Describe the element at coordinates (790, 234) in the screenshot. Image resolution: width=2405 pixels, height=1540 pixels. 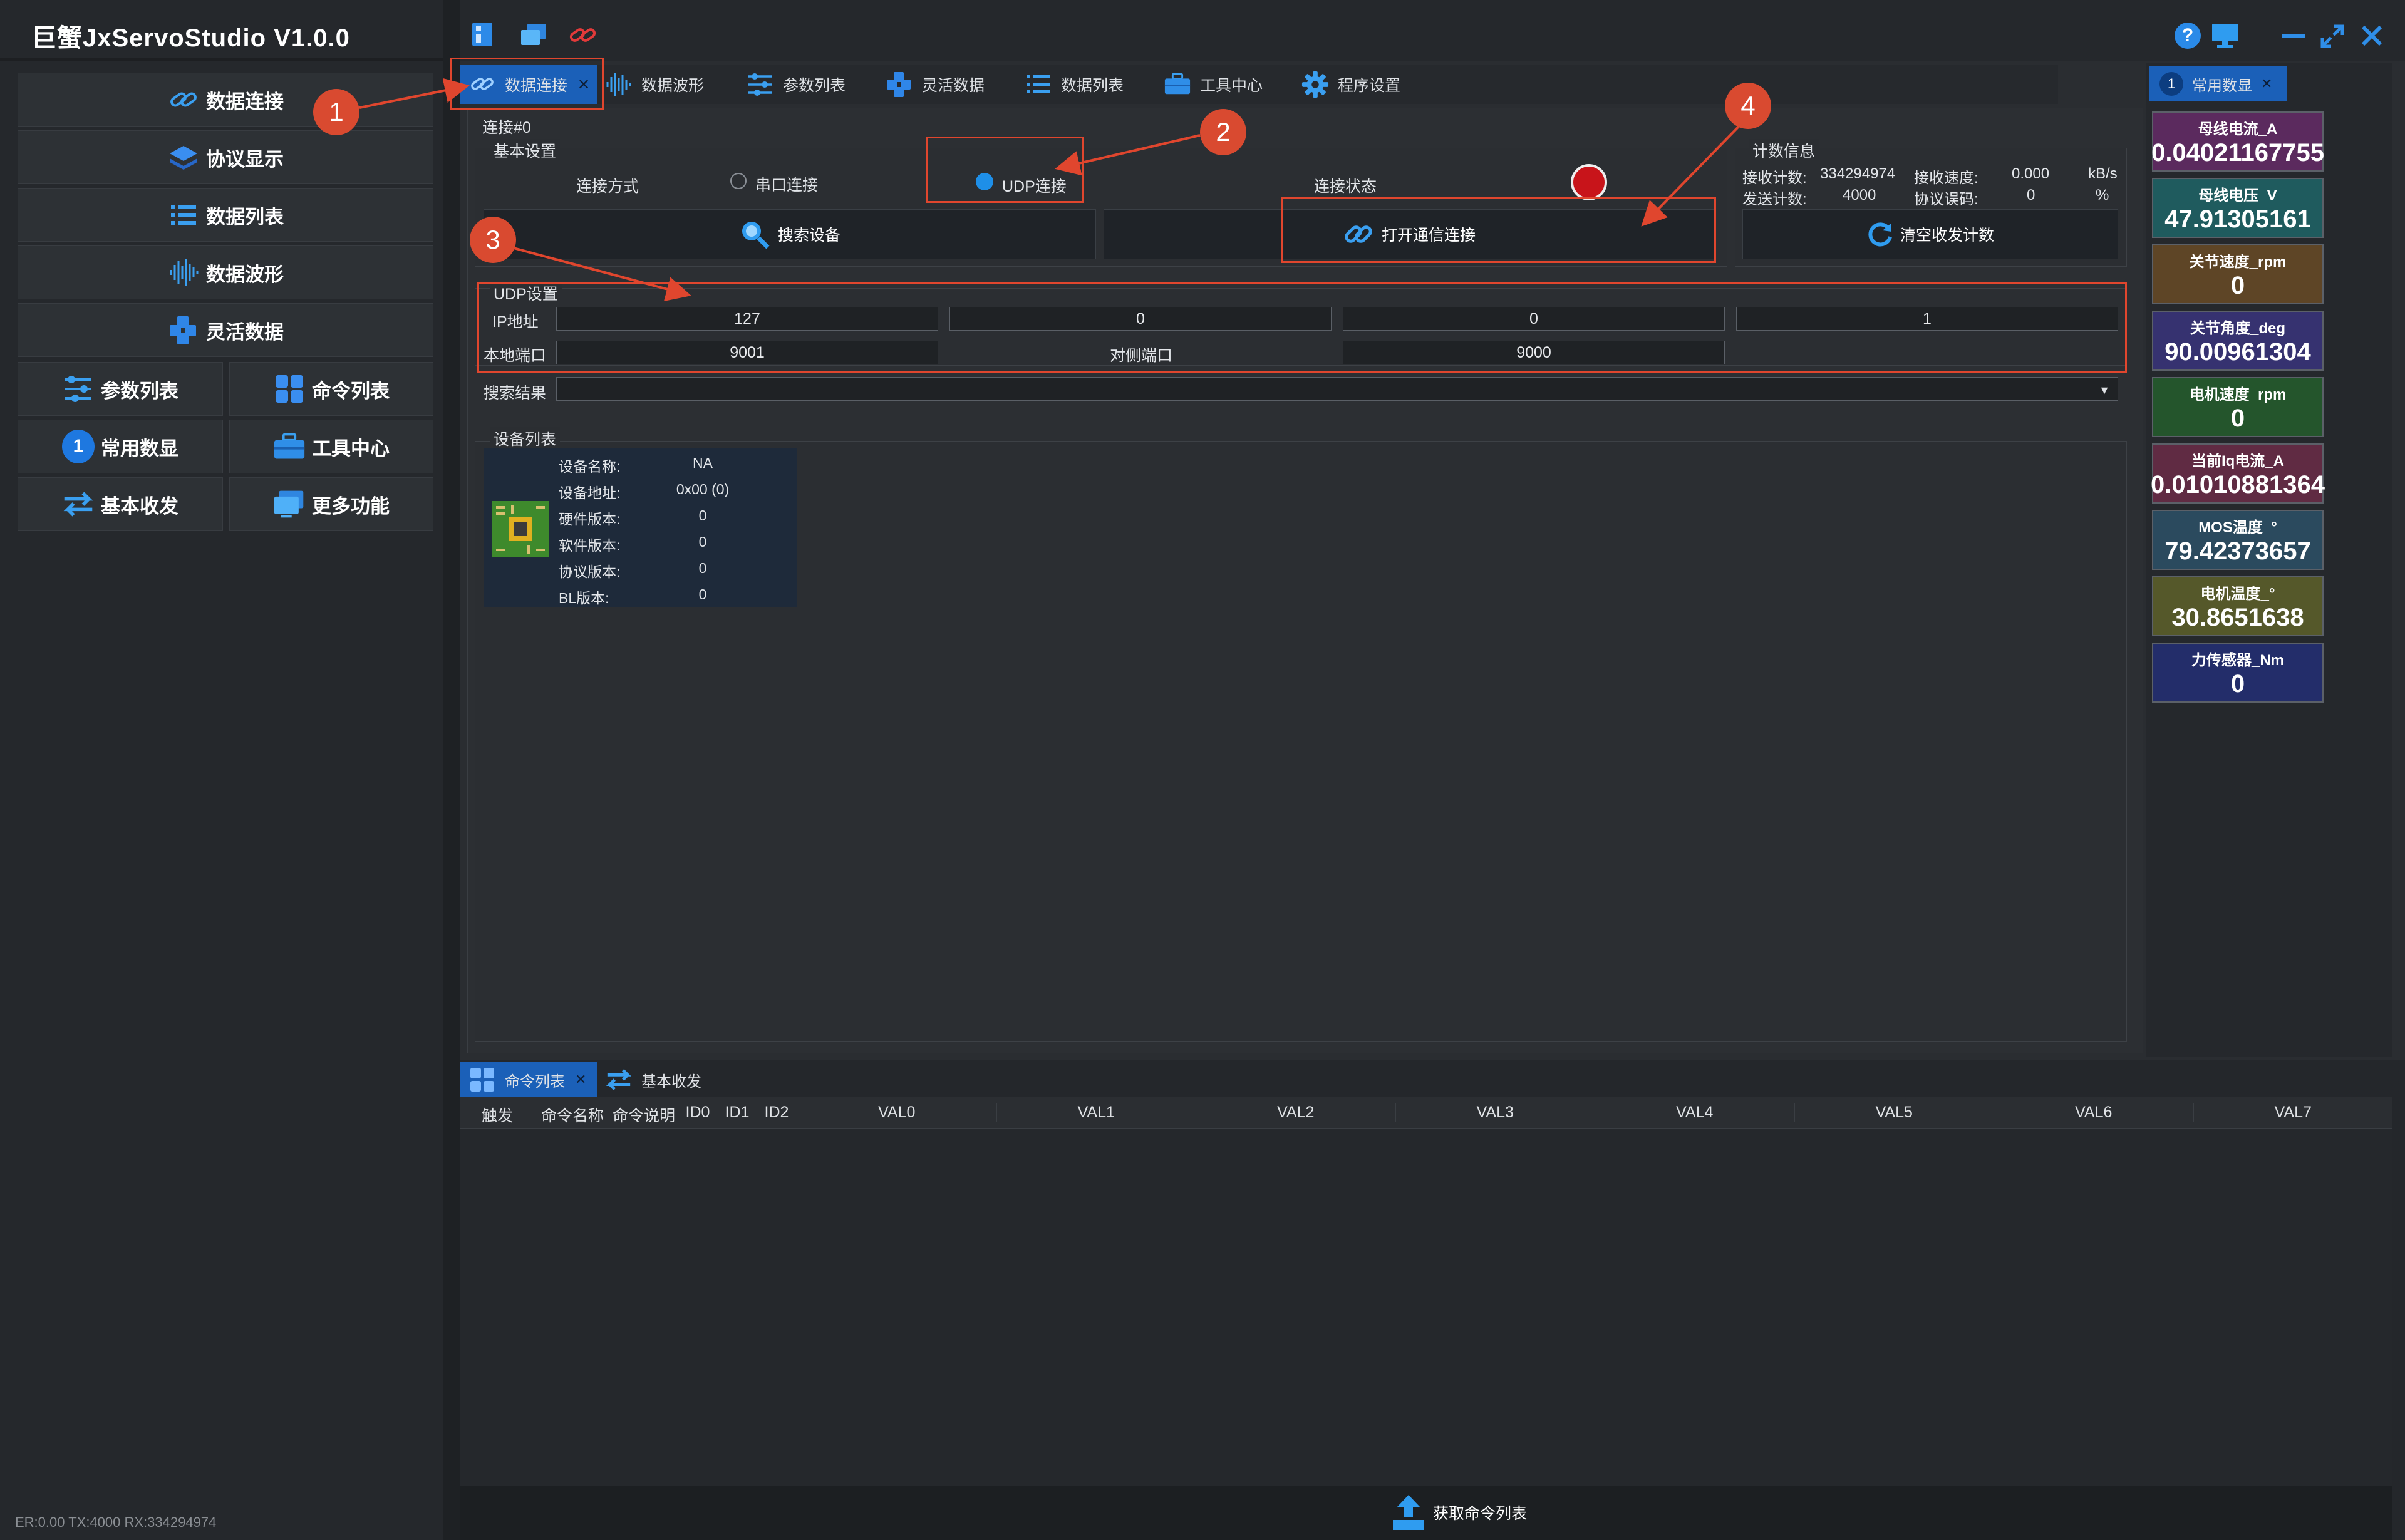
I see `search-device-button: 搜索设备` at that location.